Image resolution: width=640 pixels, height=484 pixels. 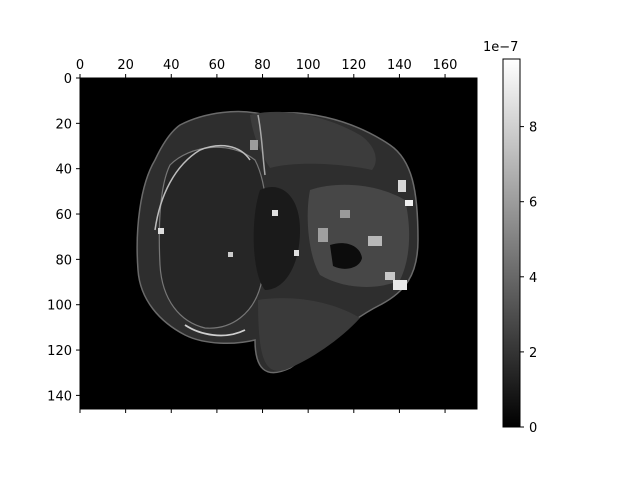 What do you see at coordinates (533, 203) in the screenshot?
I see `colorbar-tick-label: 6` at bounding box center [533, 203].